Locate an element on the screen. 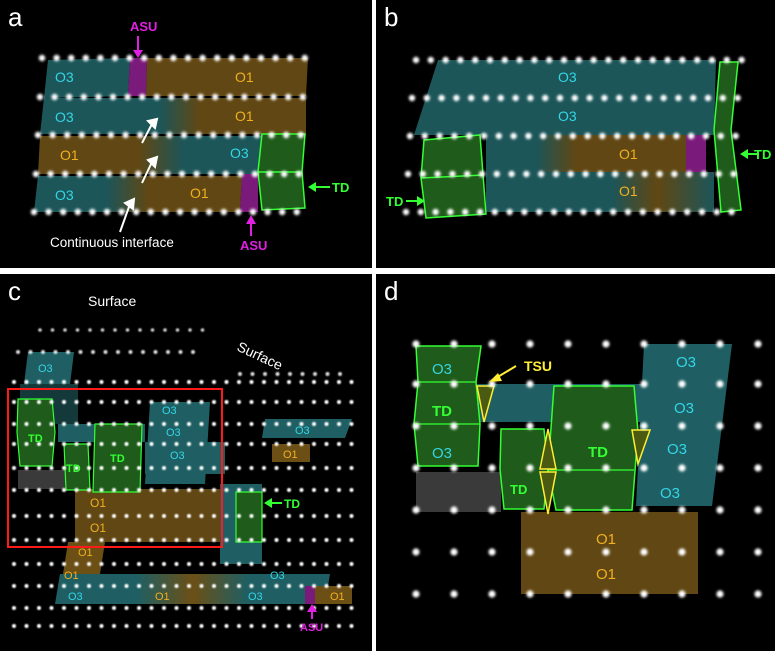 The width and height of the screenshot is (775, 651). o1-region is located at coordinates (609, 553).